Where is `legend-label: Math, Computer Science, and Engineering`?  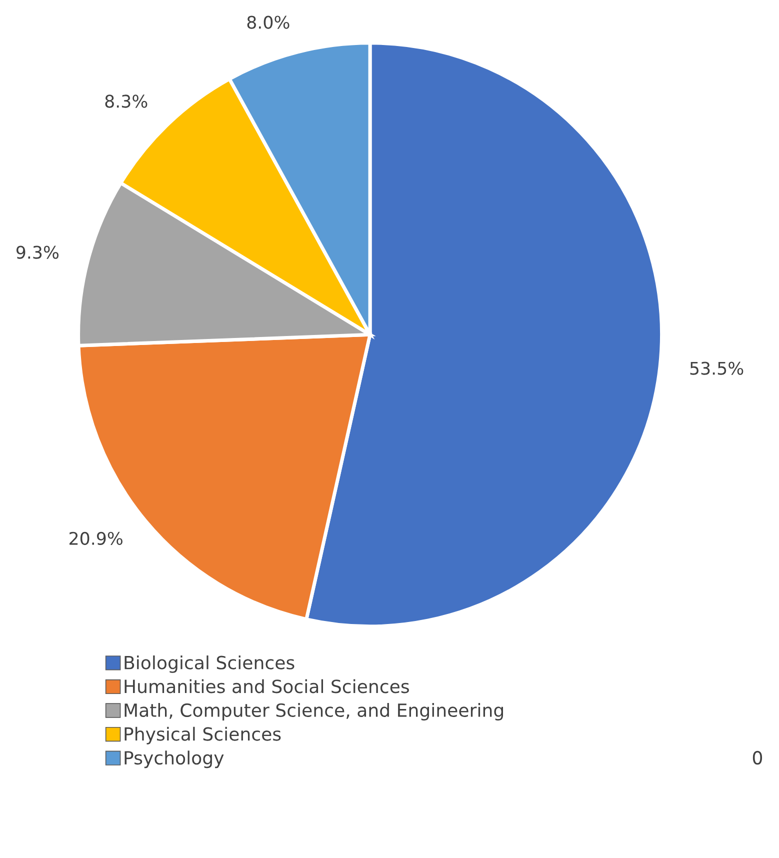 legend-label: Math, Computer Science, and Engineering is located at coordinates (313, 712).